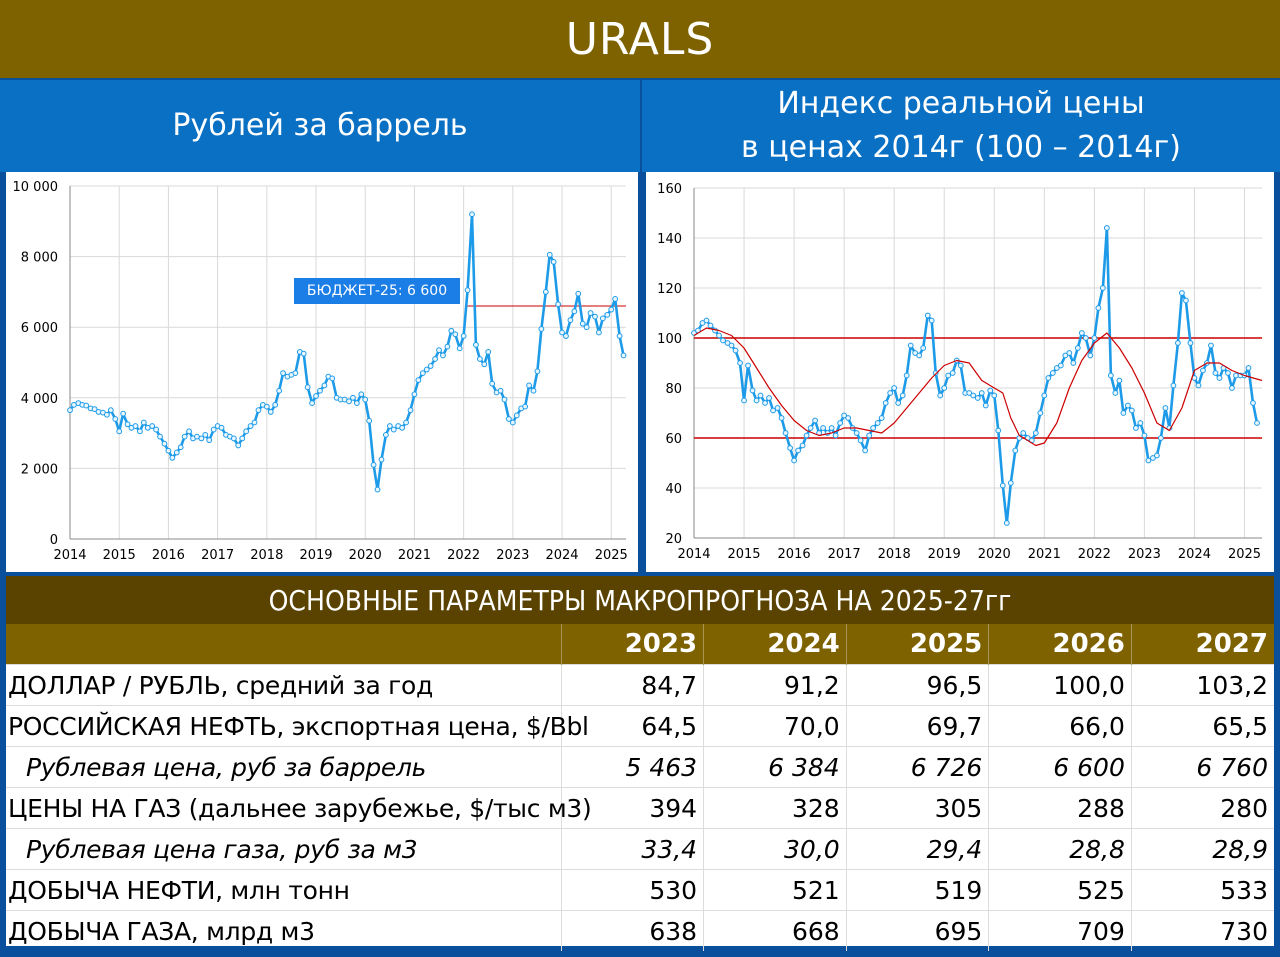 The width and height of the screenshot is (1280, 957). Describe the element at coordinates (632, 808) in the screenshot. I see `row-value: 394` at that location.